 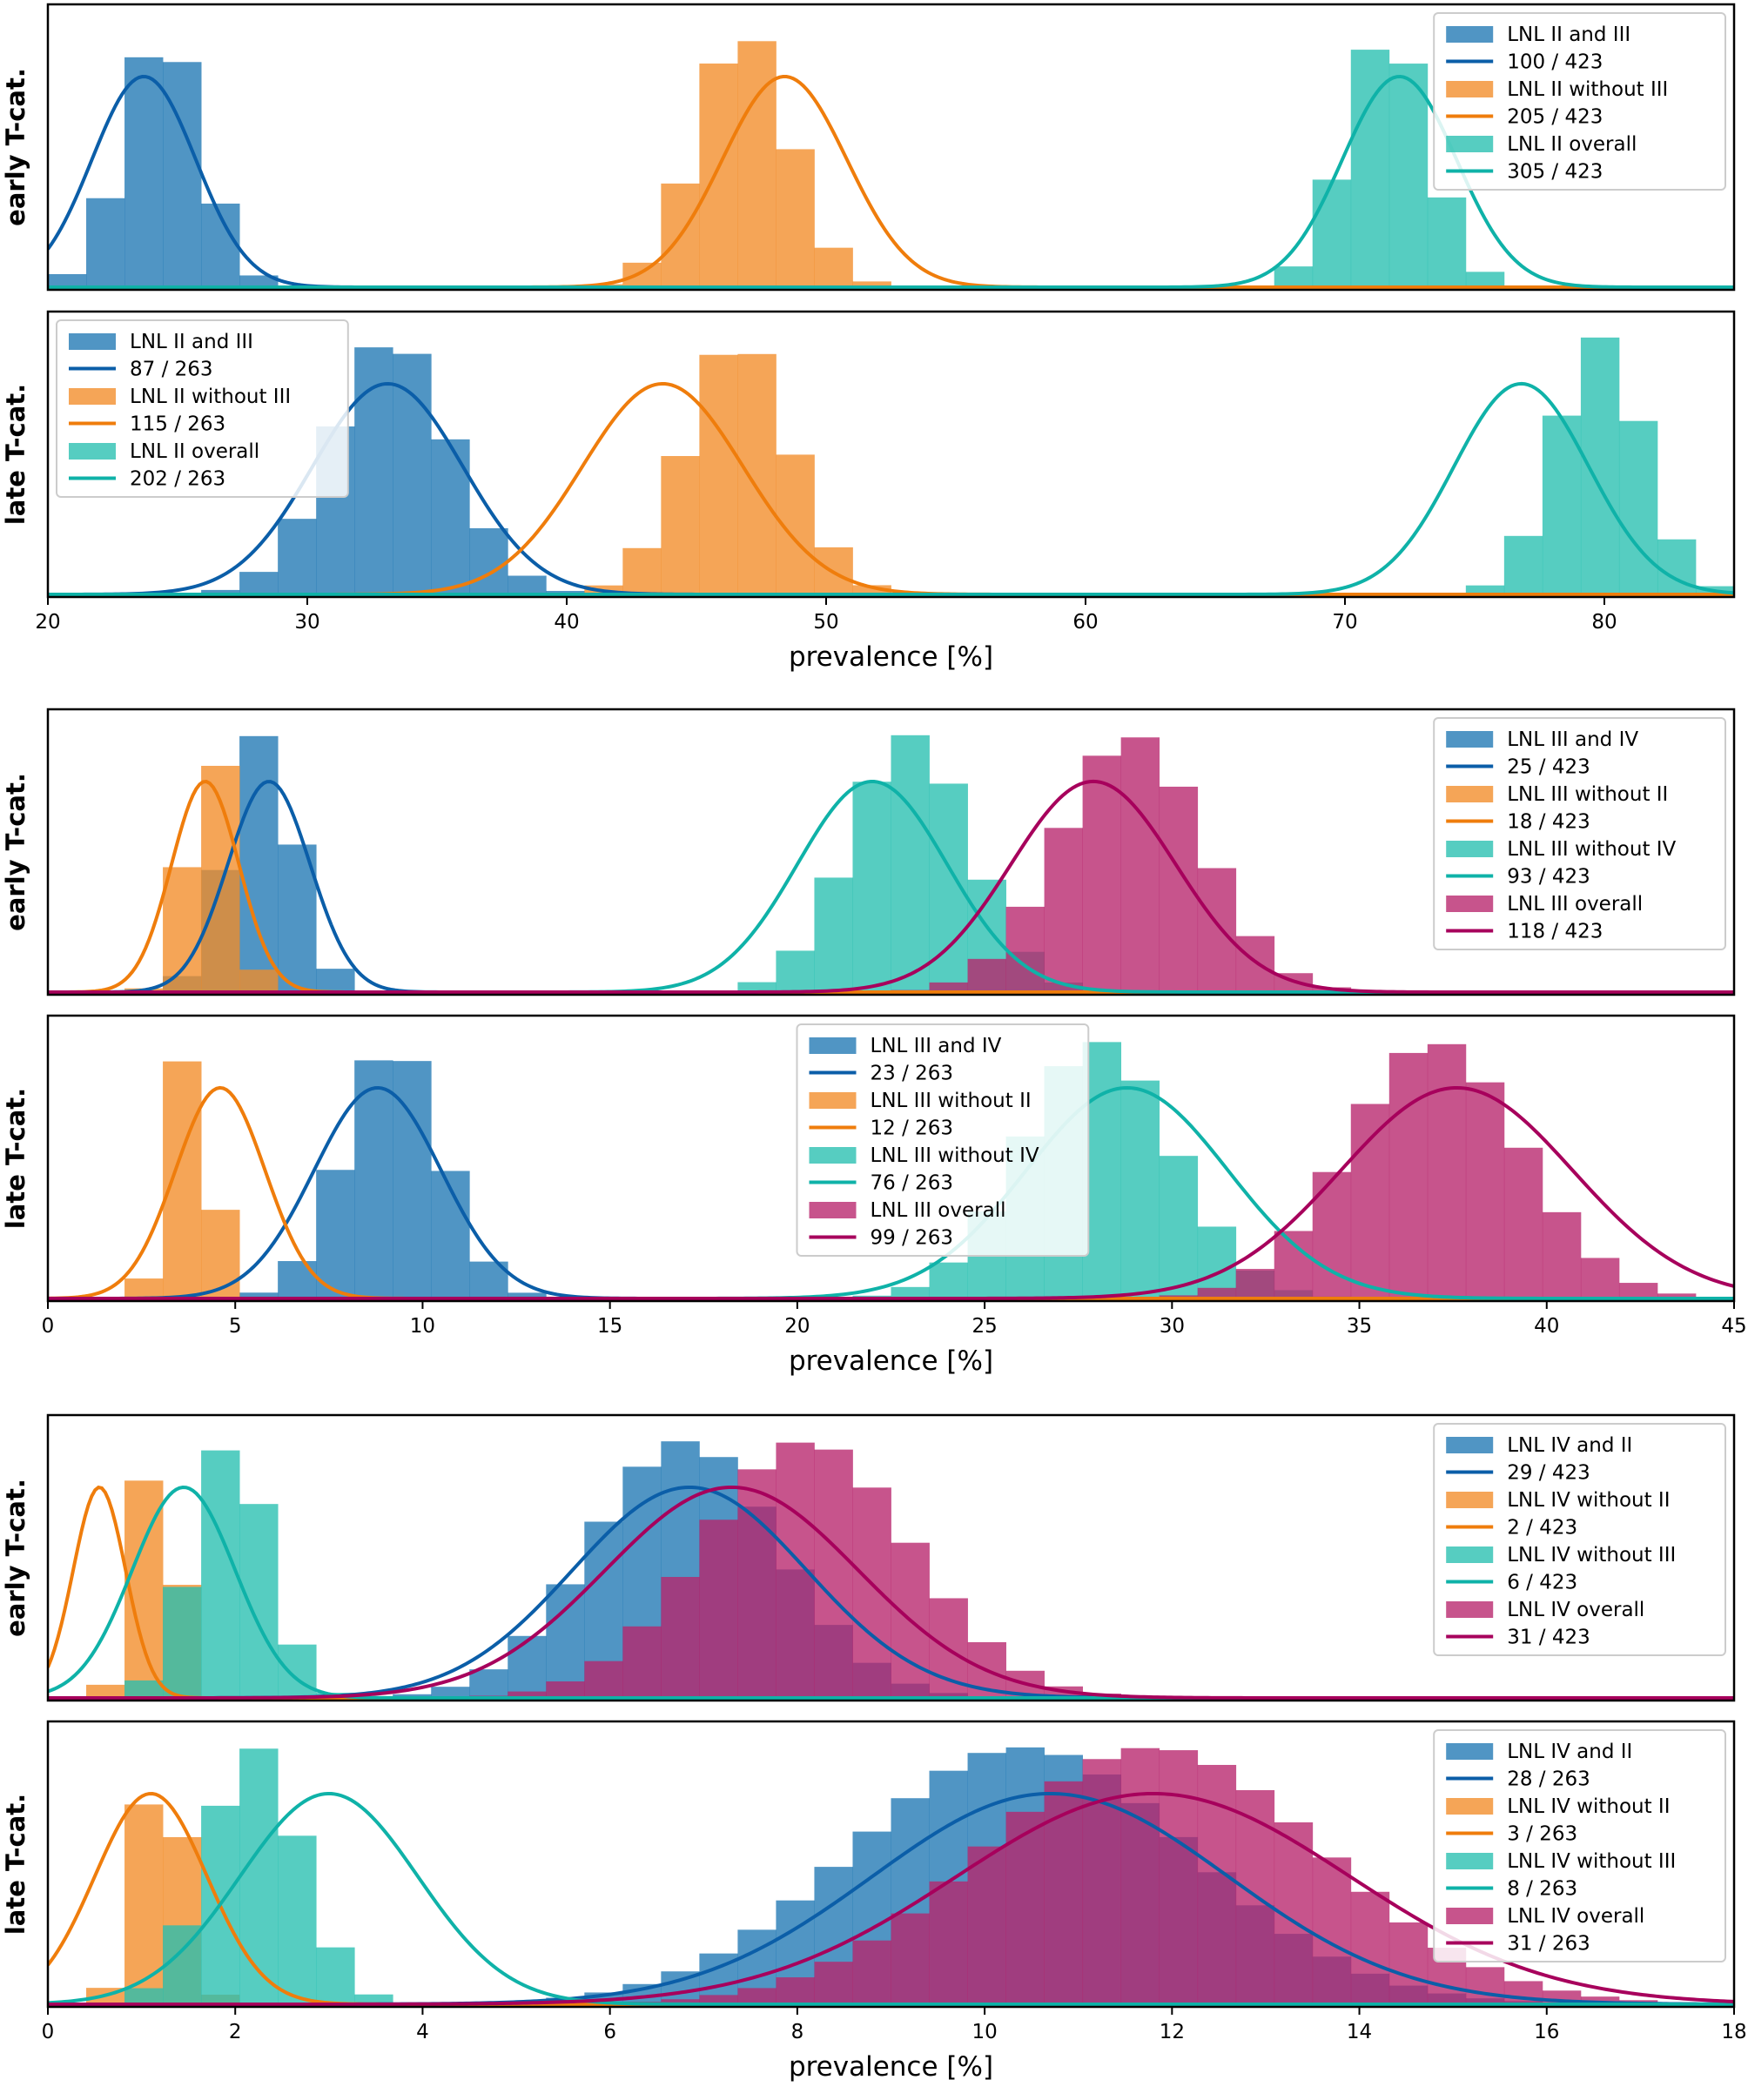 I want to click on x-tick-label: 25, so click(x=984, y=1326).